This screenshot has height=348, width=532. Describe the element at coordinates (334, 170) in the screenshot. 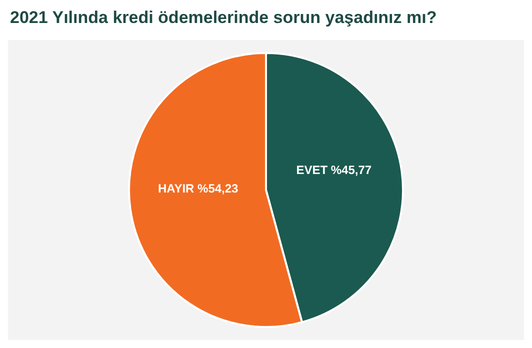

I see `slice-label: EVET %45,77` at that location.